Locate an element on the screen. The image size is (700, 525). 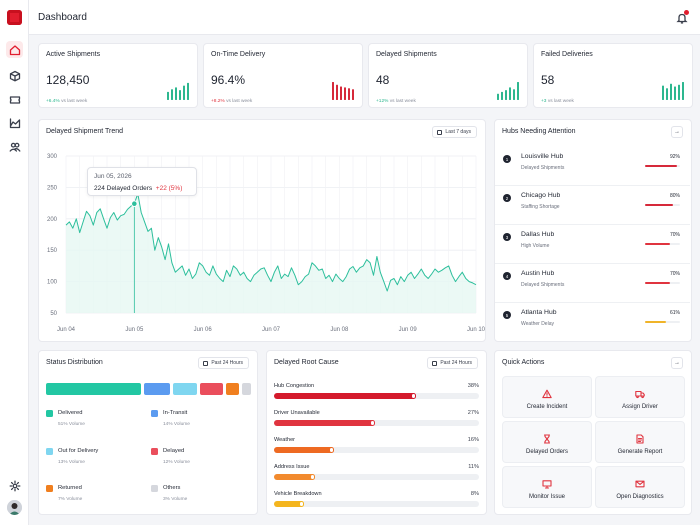
assign-driver-button: Assign Driver is located at coordinates (640, 397).